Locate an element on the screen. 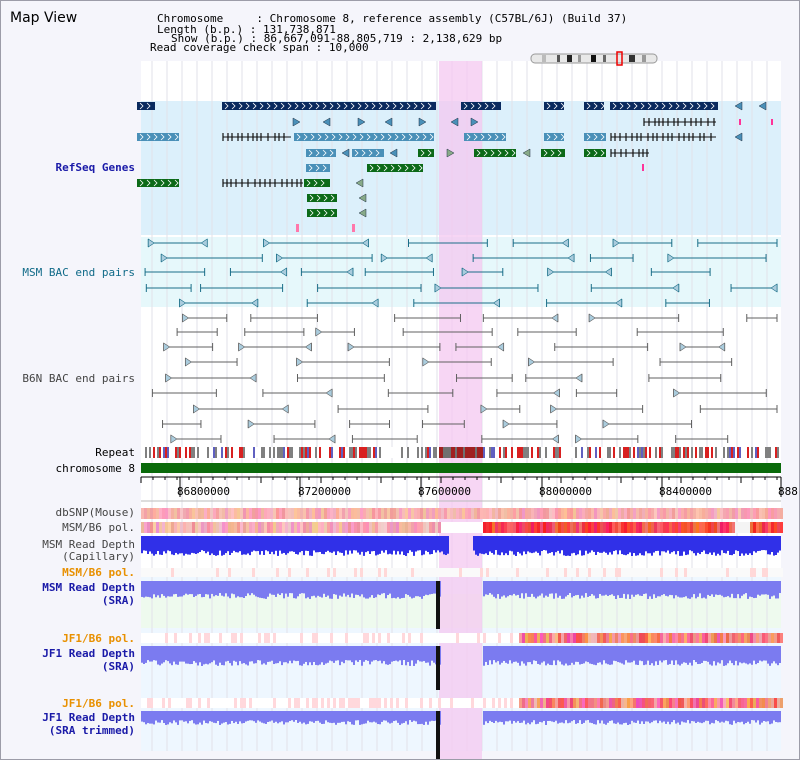 This screenshot has height=760, width=800. track-label-jf1-depth-sra: JF1 Read Depth is located at coordinates (88, 653).